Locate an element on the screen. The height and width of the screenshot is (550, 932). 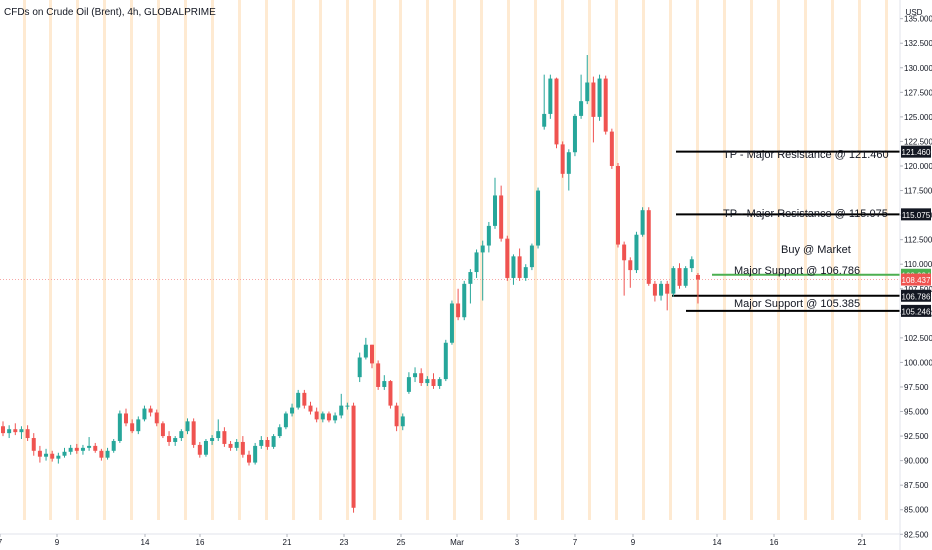
annotation-105.246: Major Support @ 105.385 is located at coordinates (797, 304).